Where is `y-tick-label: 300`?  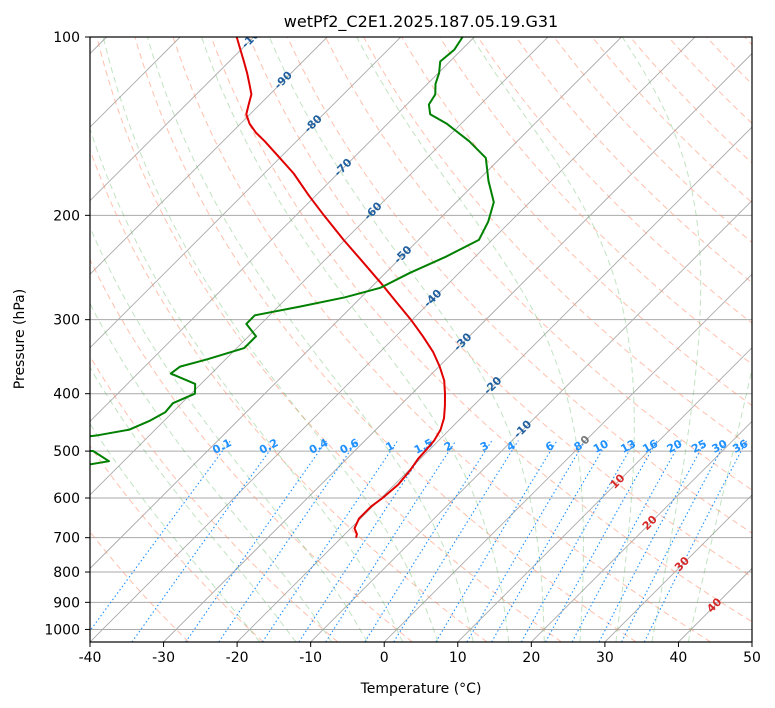
y-tick-label: 300 is located at coordinates (66, 321).